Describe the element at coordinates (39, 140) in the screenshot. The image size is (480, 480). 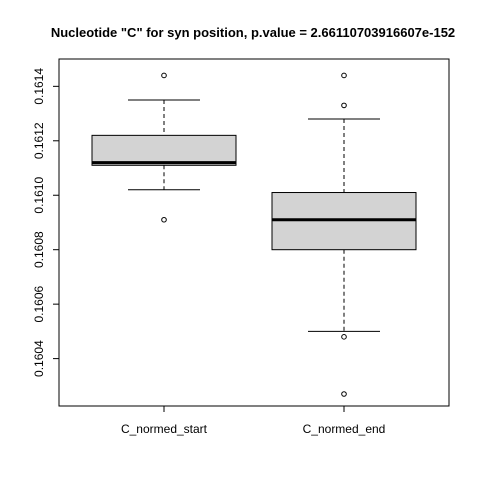
I see `y-tick-label: 0.1612` at that location.